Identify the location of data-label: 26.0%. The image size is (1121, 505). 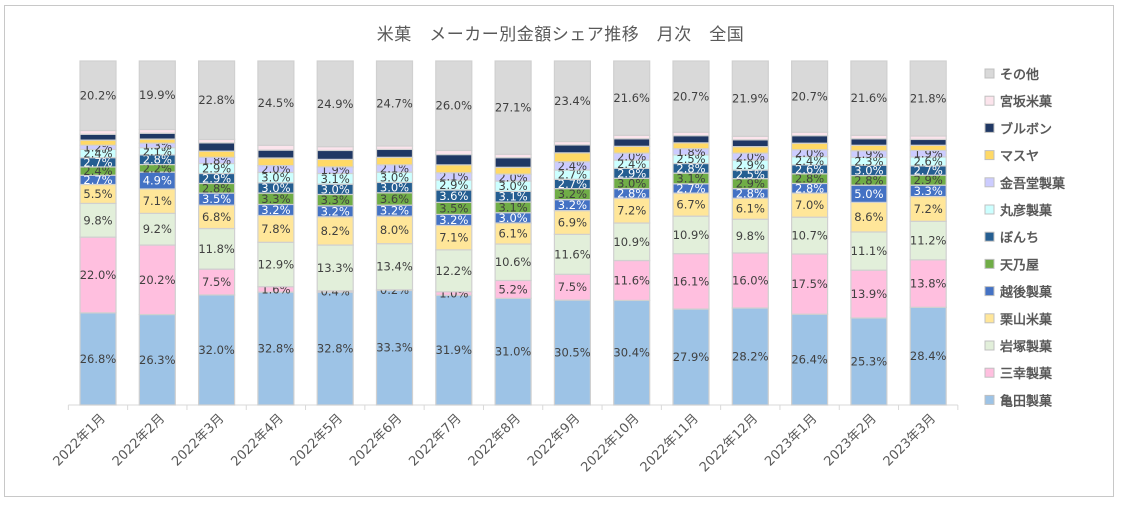
(454, 106).